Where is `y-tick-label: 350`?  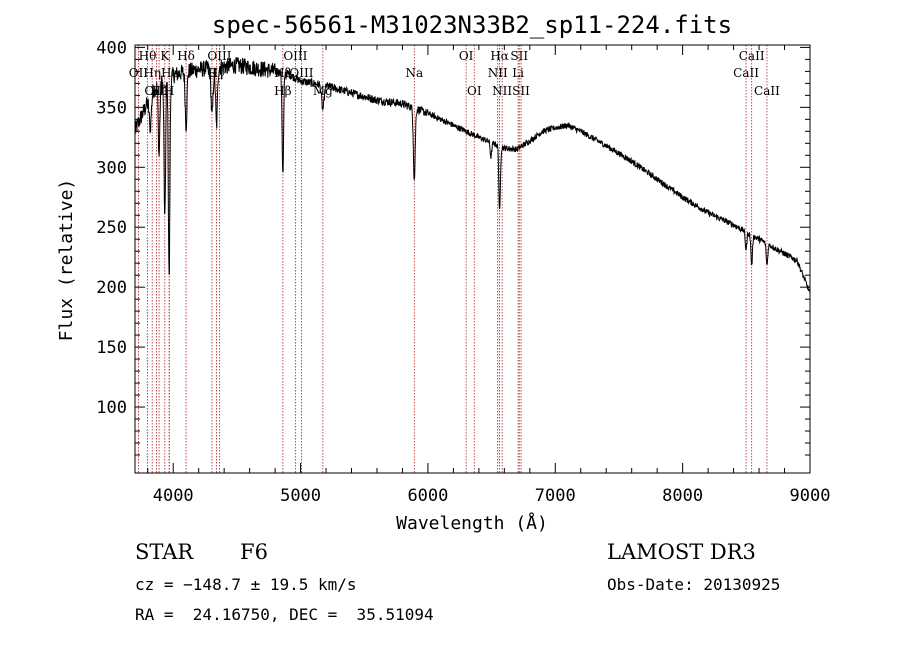 y-tick-label: 350 is located at coordinates (111, 108).